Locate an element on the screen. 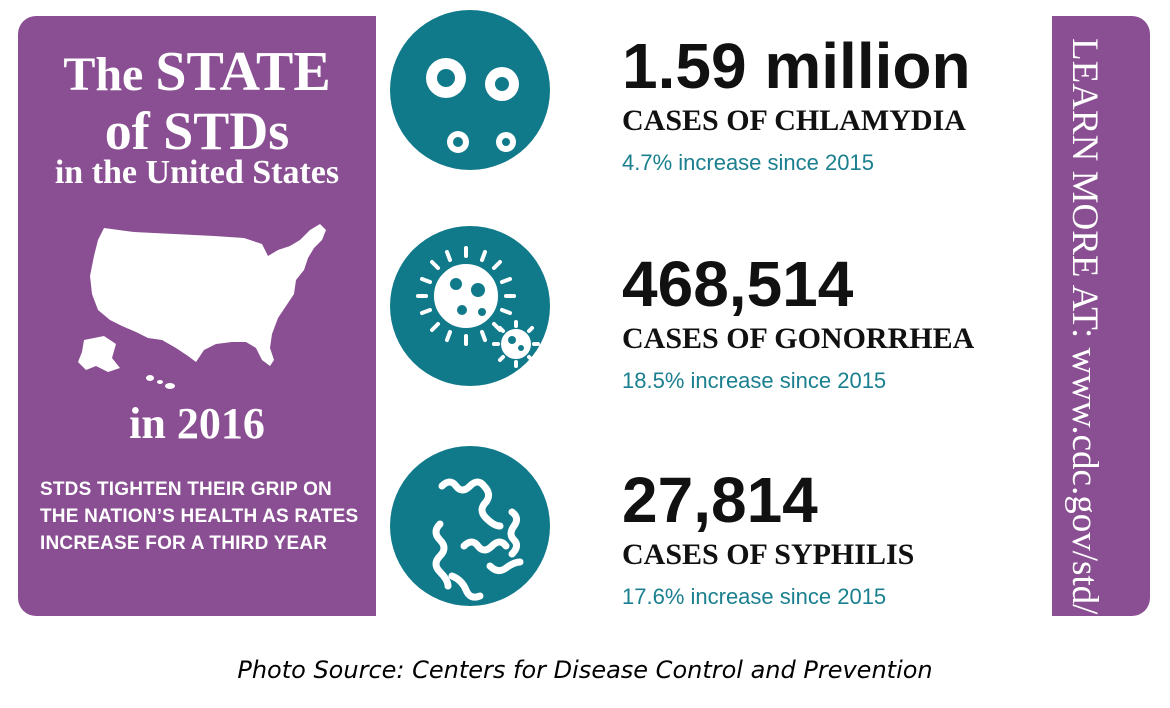  title-emphasis: STATE is located at coordinates (243, 72).